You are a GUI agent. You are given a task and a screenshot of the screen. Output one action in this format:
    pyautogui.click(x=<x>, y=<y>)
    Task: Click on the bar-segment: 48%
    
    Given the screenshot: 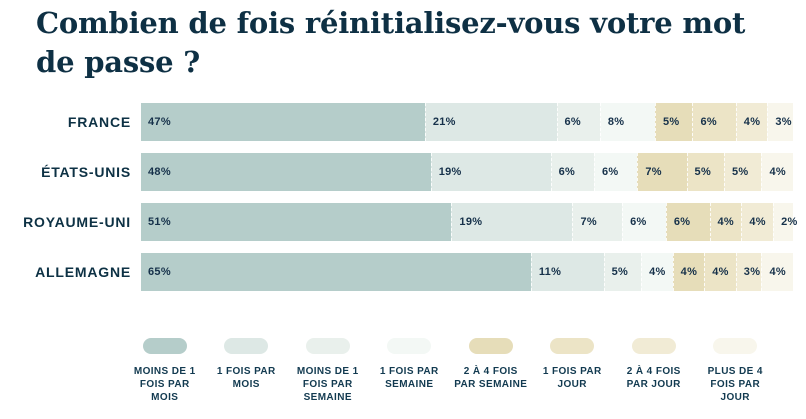 What is the action you would take?
    pyautogui.click(x=286, y=172)
    